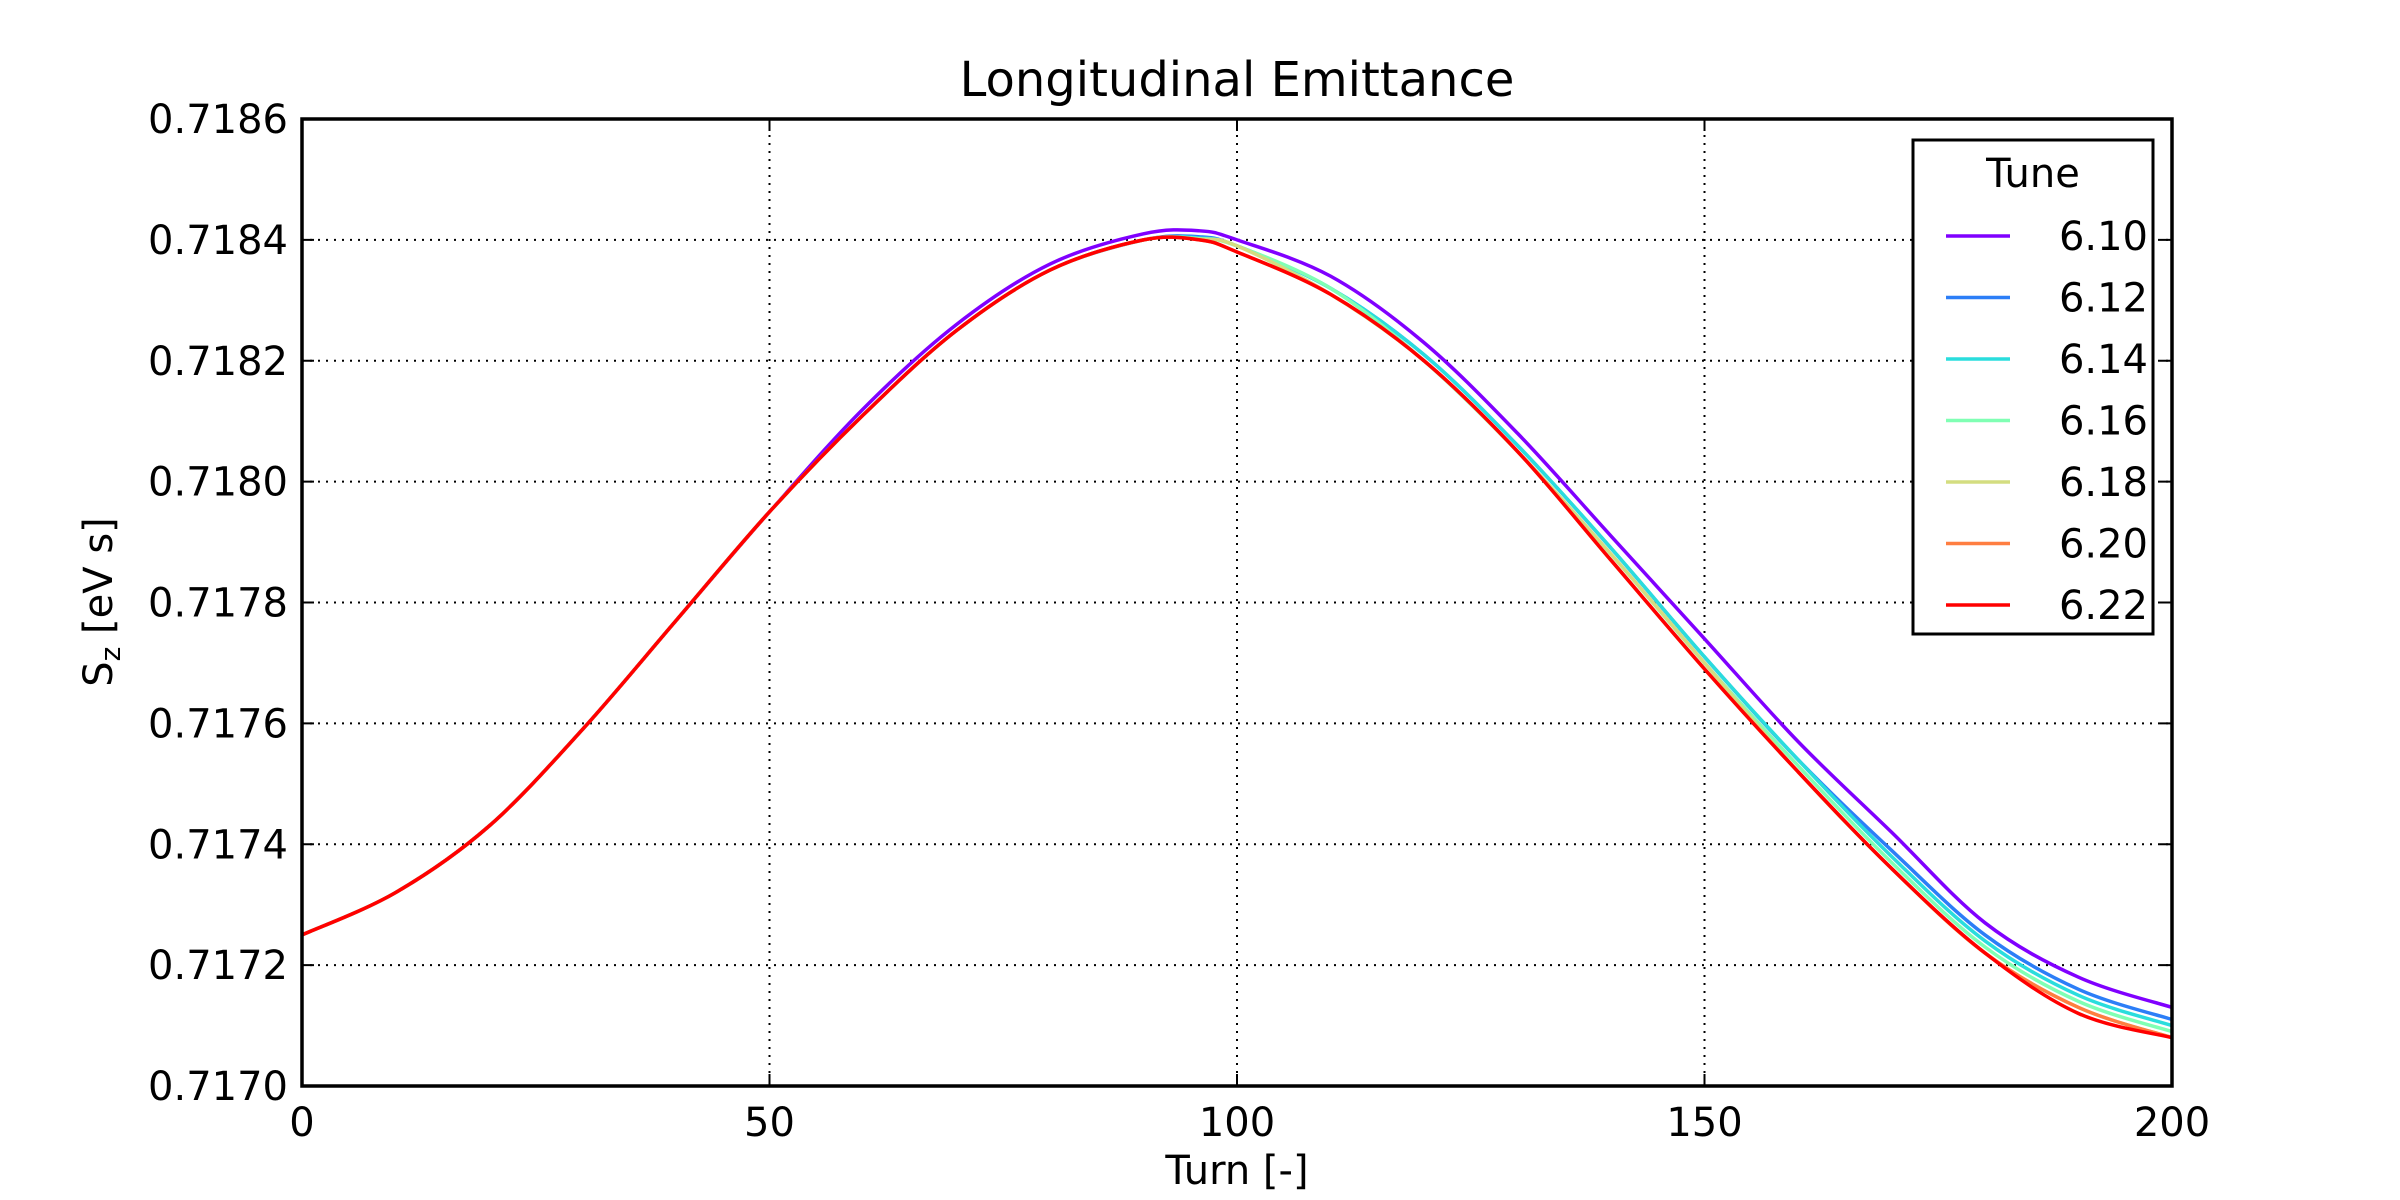  I want to click on x-tick-label: 50, so click(769, 1123).